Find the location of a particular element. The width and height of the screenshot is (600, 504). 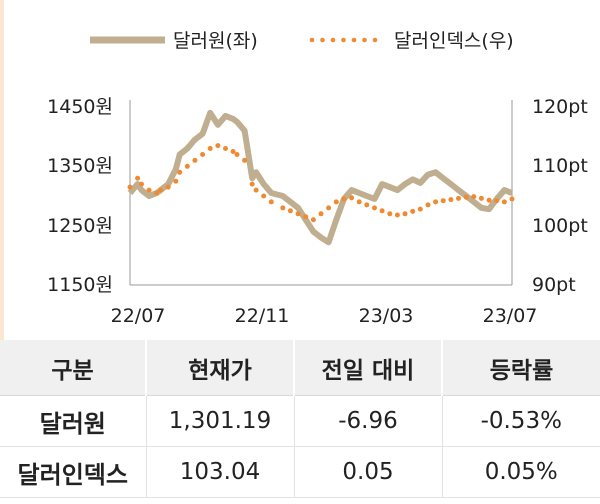

y-right-tick-label: 90pt is located at coordinates (554, 285).